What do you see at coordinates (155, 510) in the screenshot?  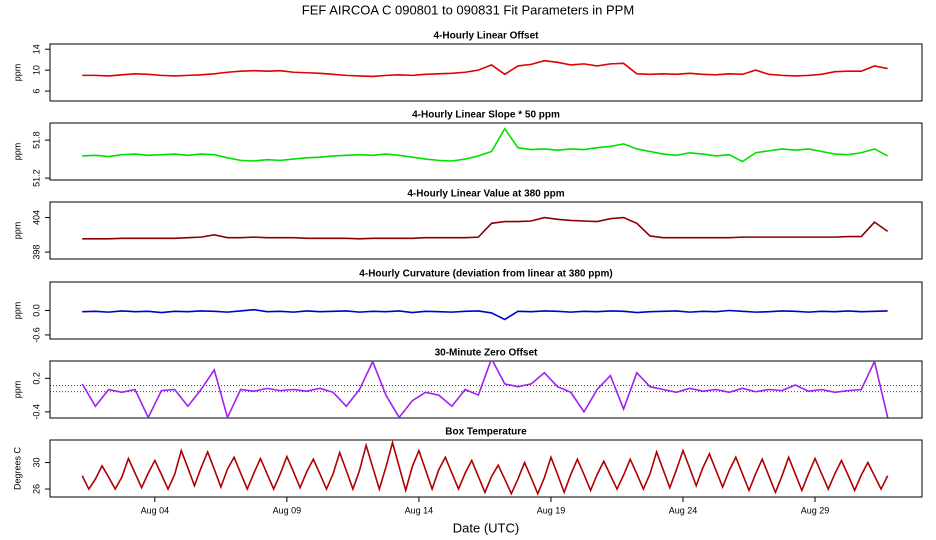 I see `x-tick-label: Aug 04` at bounding box center [155, 510].